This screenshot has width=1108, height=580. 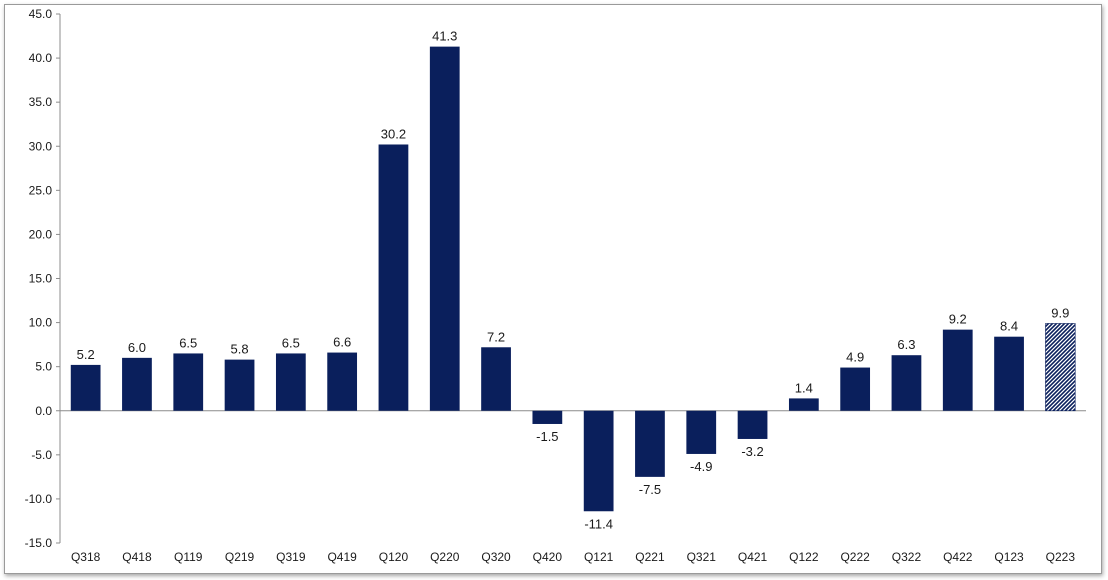 I want to click on x-tick-label: Q222, so click(x=855, y=557).